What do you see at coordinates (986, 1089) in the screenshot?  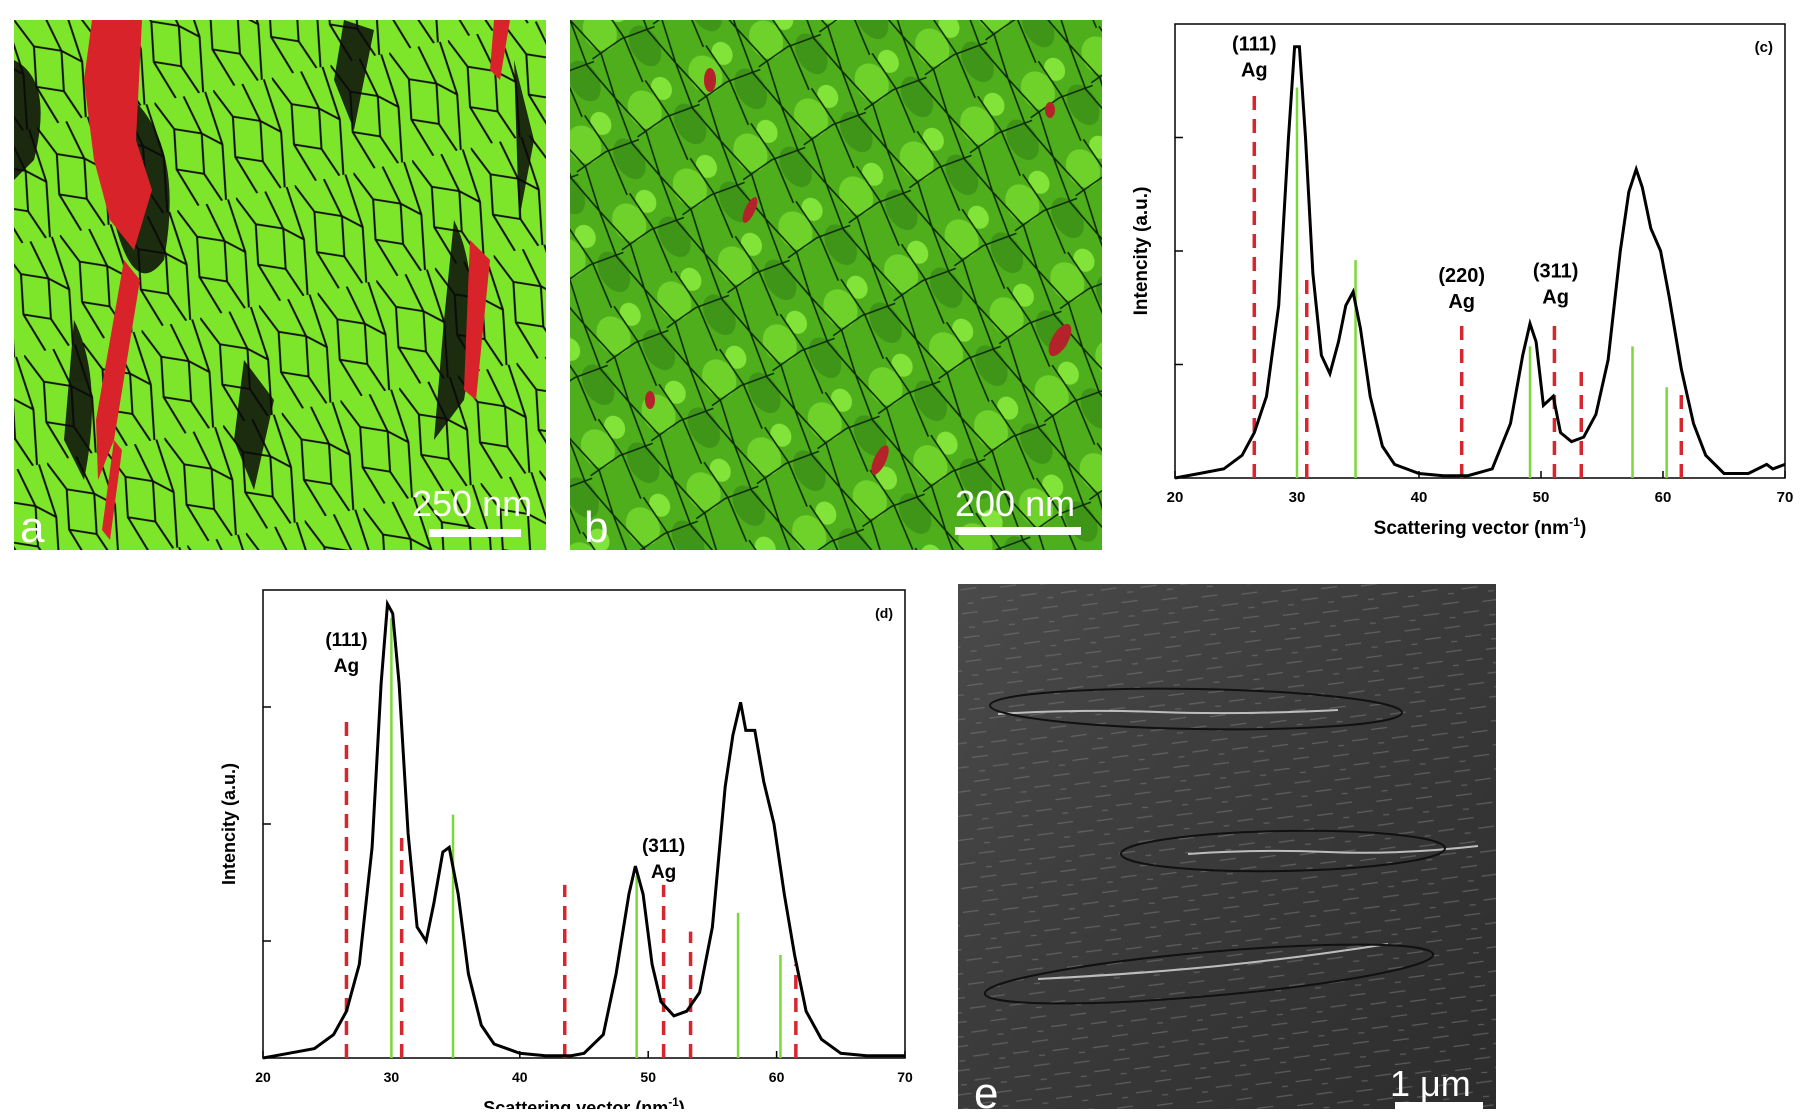 I see `panel-label-e: e` at bounding box center [986, 1089].